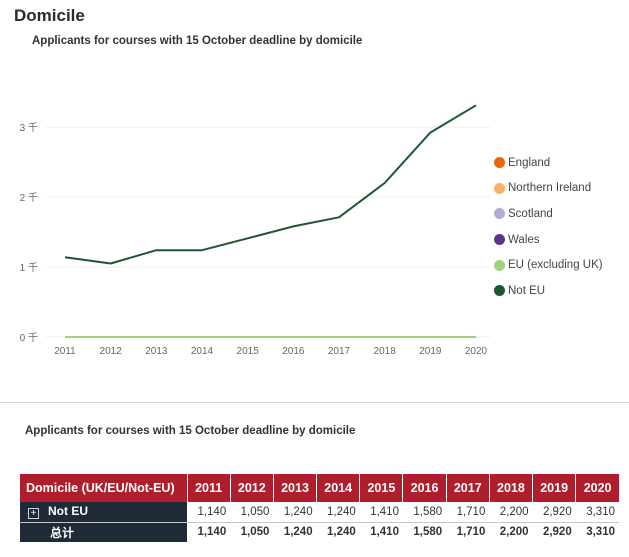  I want to click on x-tick-label: 2019, so click(430, 351).